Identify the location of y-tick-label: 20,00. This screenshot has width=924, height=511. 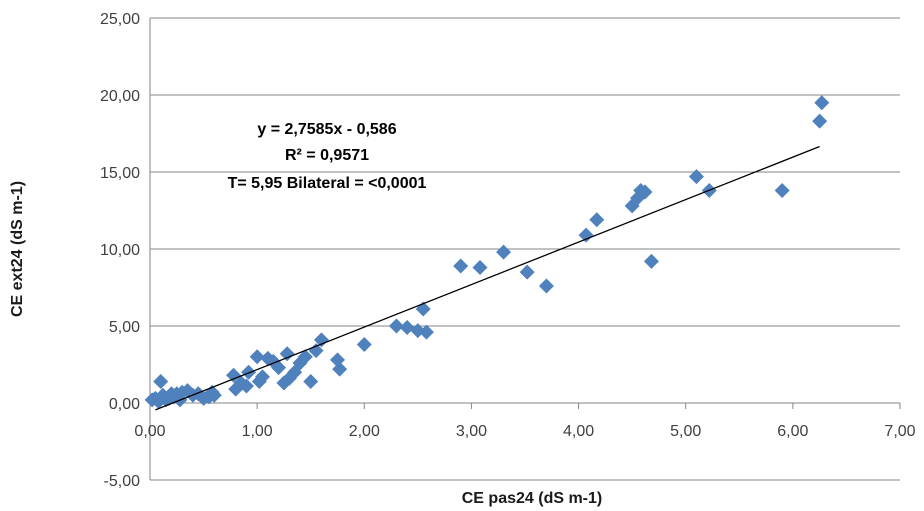
(120, 96).